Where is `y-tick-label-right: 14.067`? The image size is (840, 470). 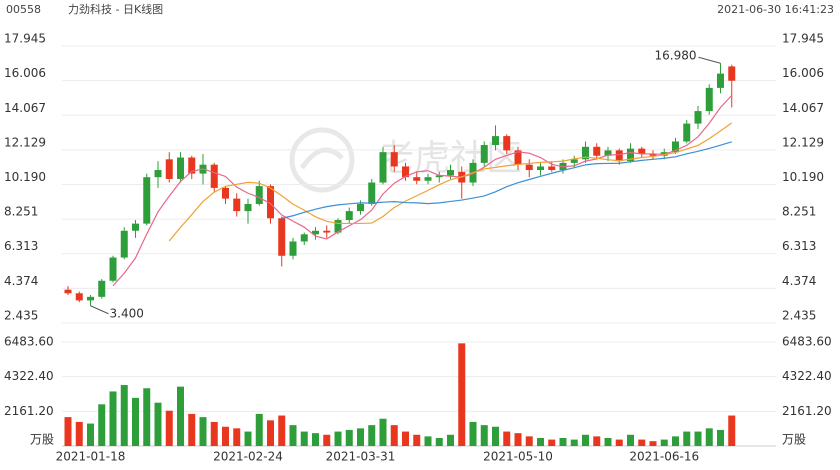
y-tick-label-right: 14.067 is located at coordinates (803, 108).